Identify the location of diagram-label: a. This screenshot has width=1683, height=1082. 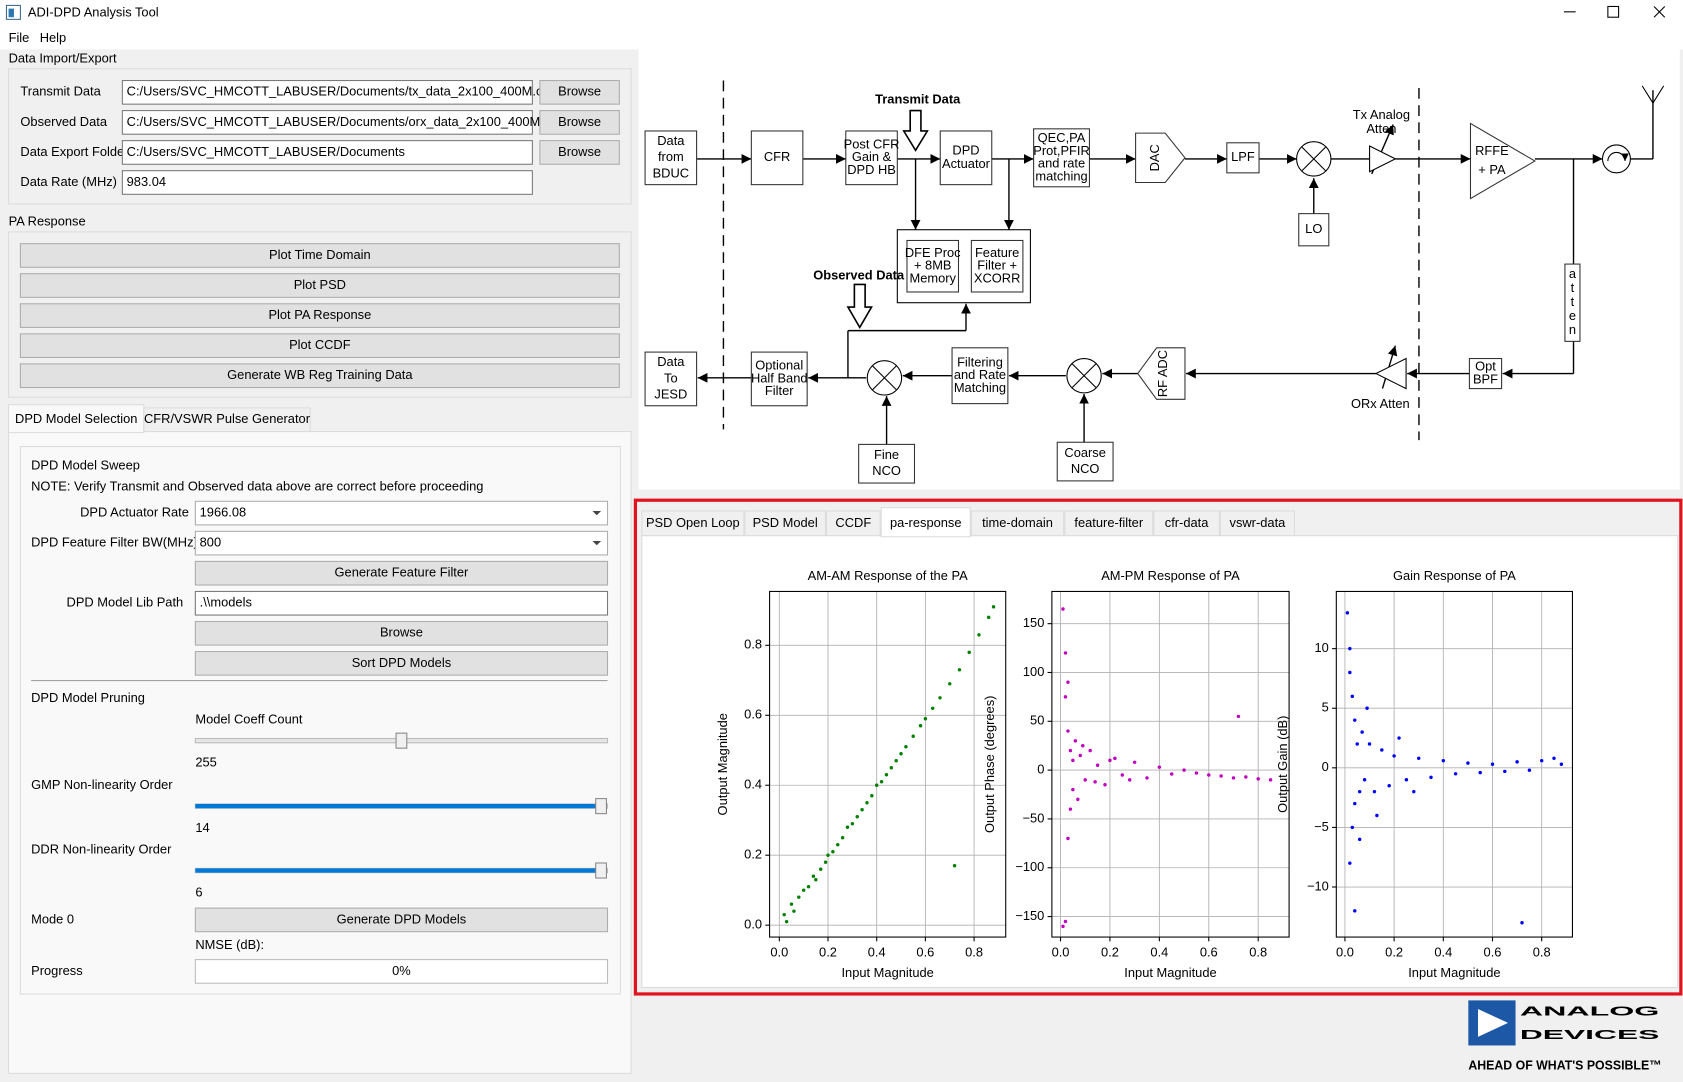
(1573, 273).